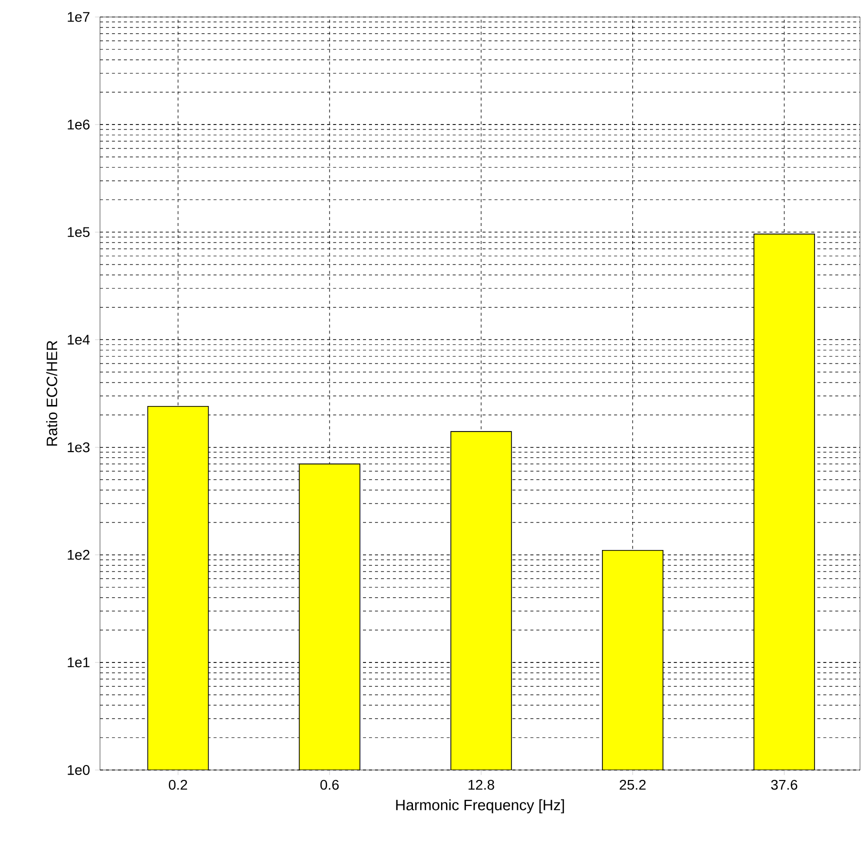 This screenshot has width=864, height=846. Describe the element at coordinates (784, 785) in the screenshot. I see `x-tick-label: 37.6` at that location.